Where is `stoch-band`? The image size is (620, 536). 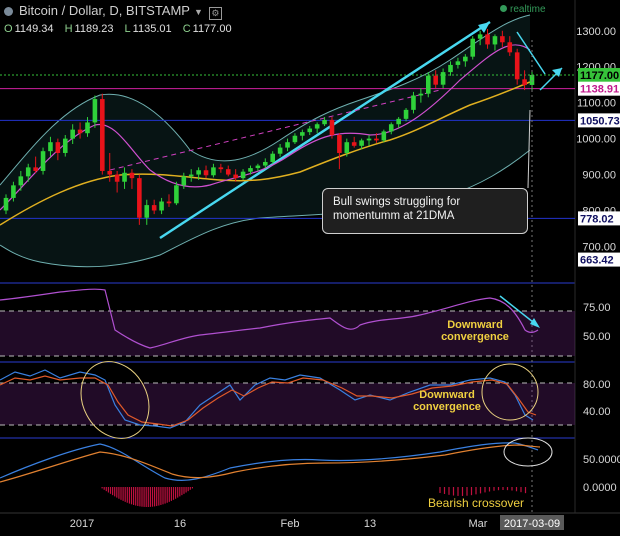 stoch-band is located at coordinates (287, 404).